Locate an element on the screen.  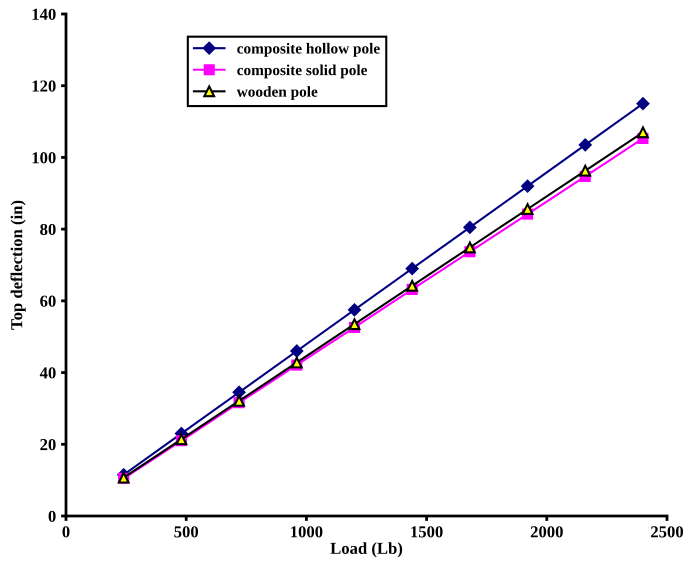
legend-label: wooden pole is located at coordinates (277, 93).